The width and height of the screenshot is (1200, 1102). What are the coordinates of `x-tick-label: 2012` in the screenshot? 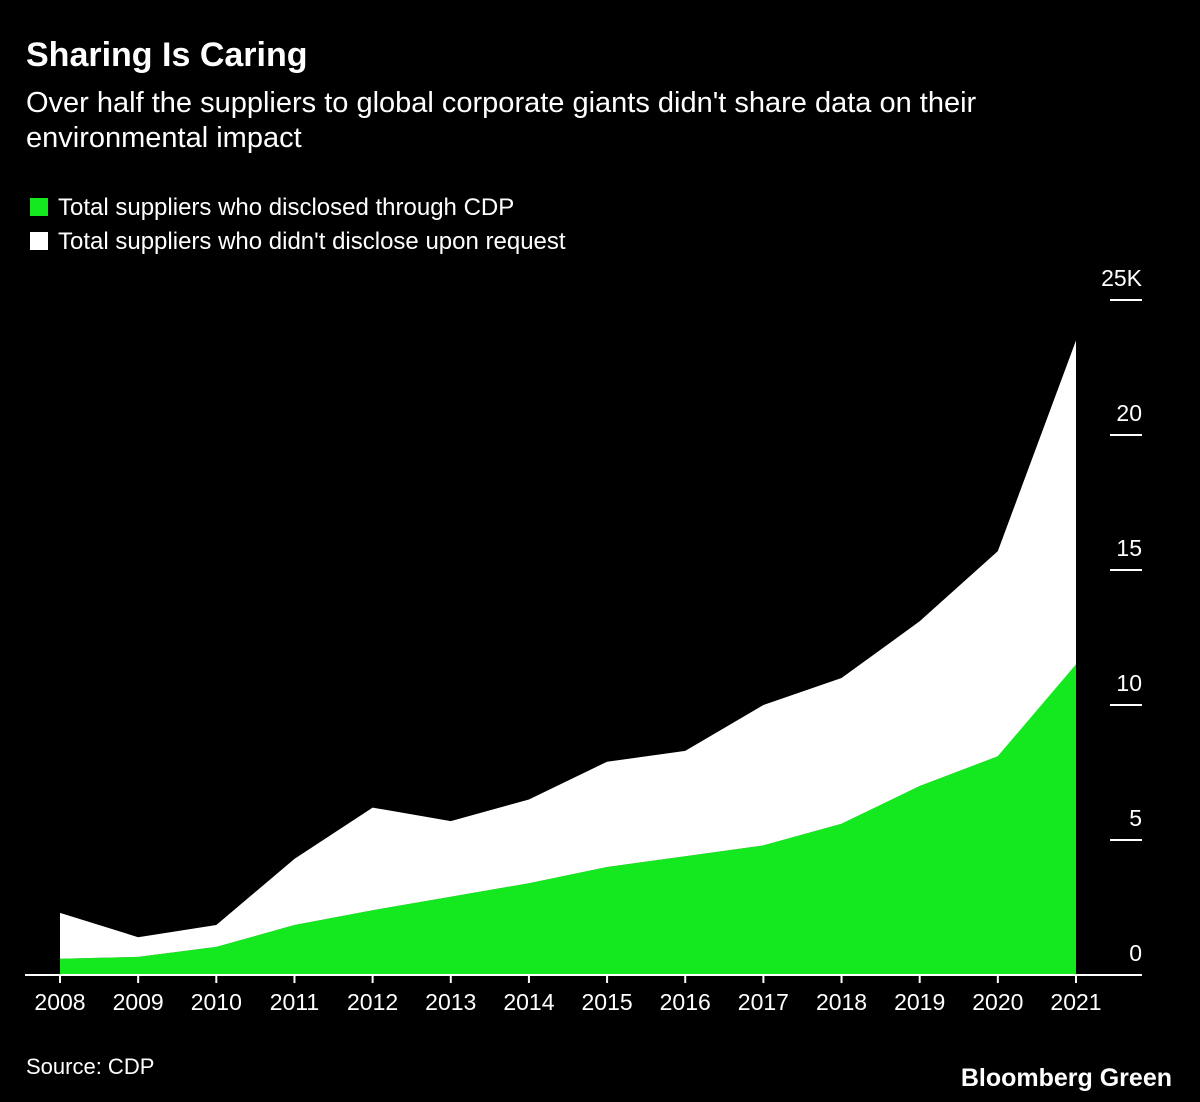 It's located at (372, 1002).